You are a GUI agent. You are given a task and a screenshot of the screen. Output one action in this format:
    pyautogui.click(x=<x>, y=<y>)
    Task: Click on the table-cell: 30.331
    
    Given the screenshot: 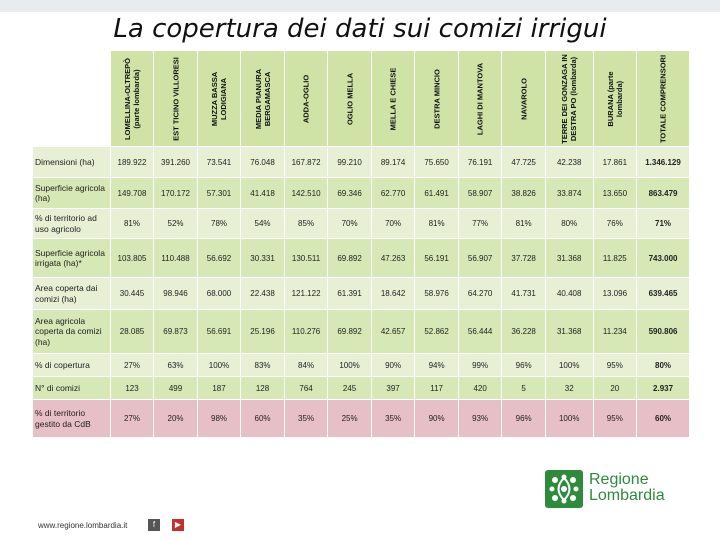 What is the action you would take?
    pyautogui.click(x=262, y=258)
    